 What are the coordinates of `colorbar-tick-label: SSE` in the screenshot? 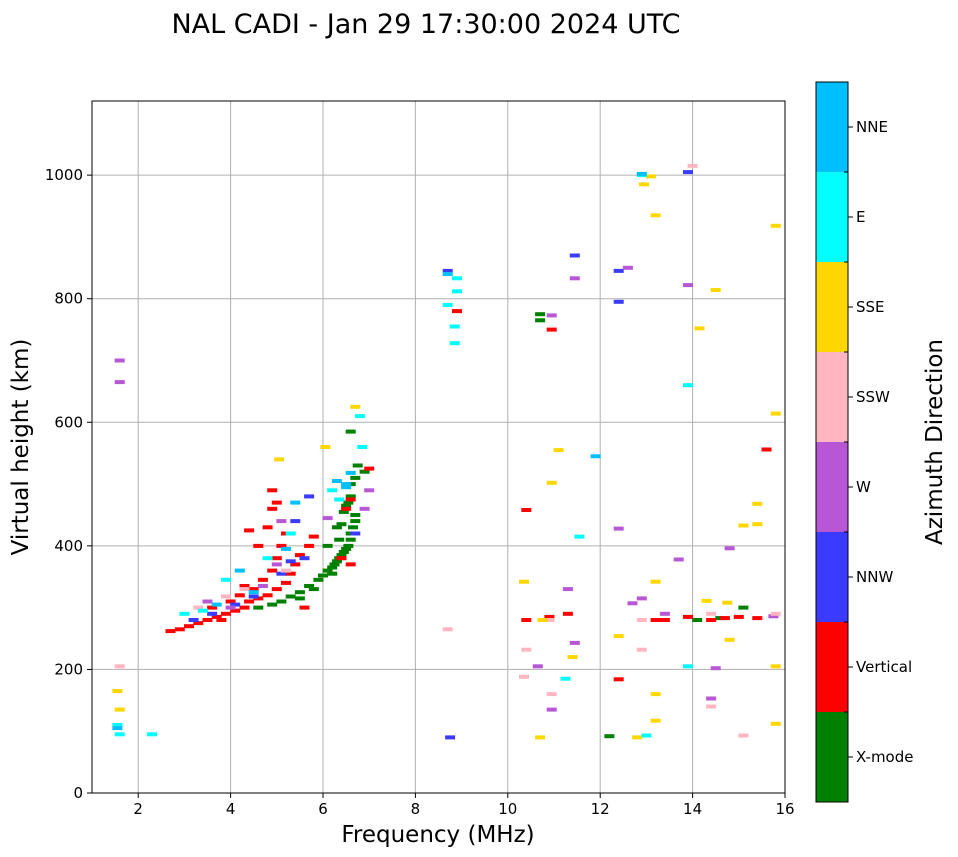 It's located at (870, 307).